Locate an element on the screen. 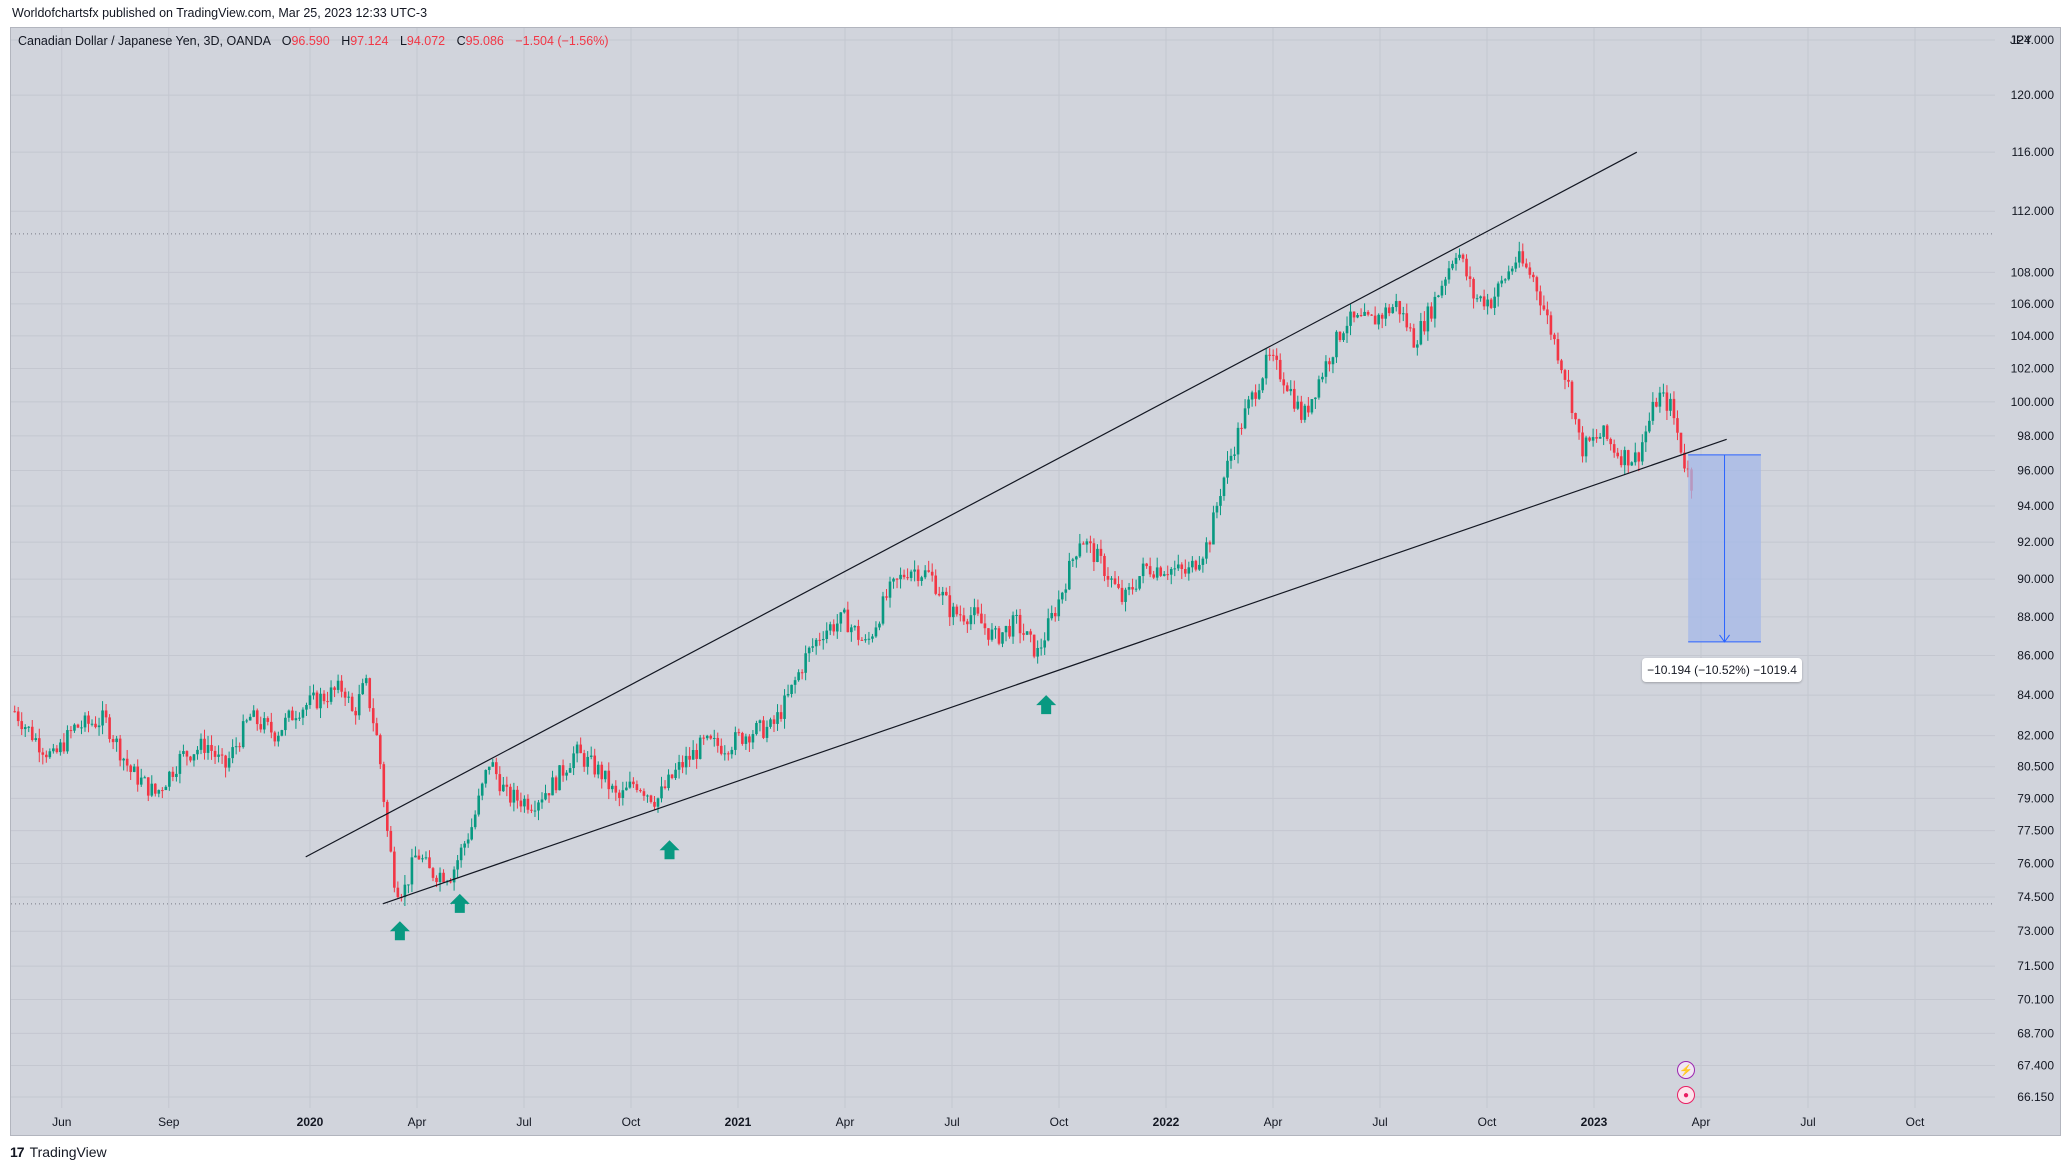  x-tick-label: 2022 is located at coordinates (1166, 1122).